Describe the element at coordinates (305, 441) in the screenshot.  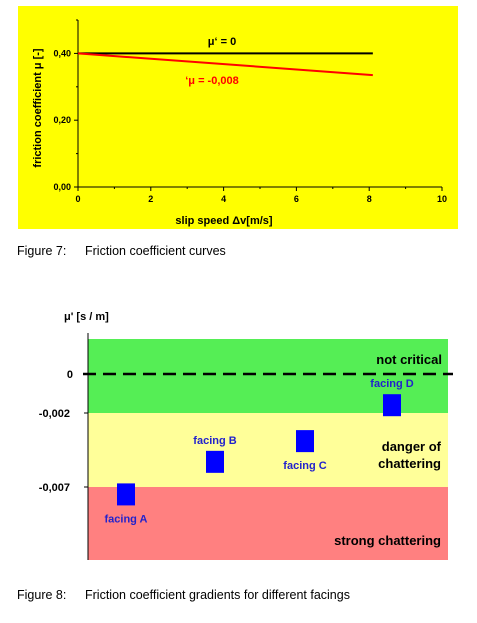
I see `marker-facing-c` at that location.